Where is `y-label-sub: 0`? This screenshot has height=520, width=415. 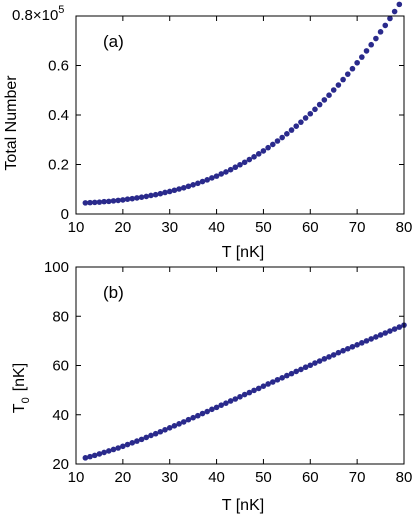 y-label-sub: 0 is located at coordinates (26, 400).